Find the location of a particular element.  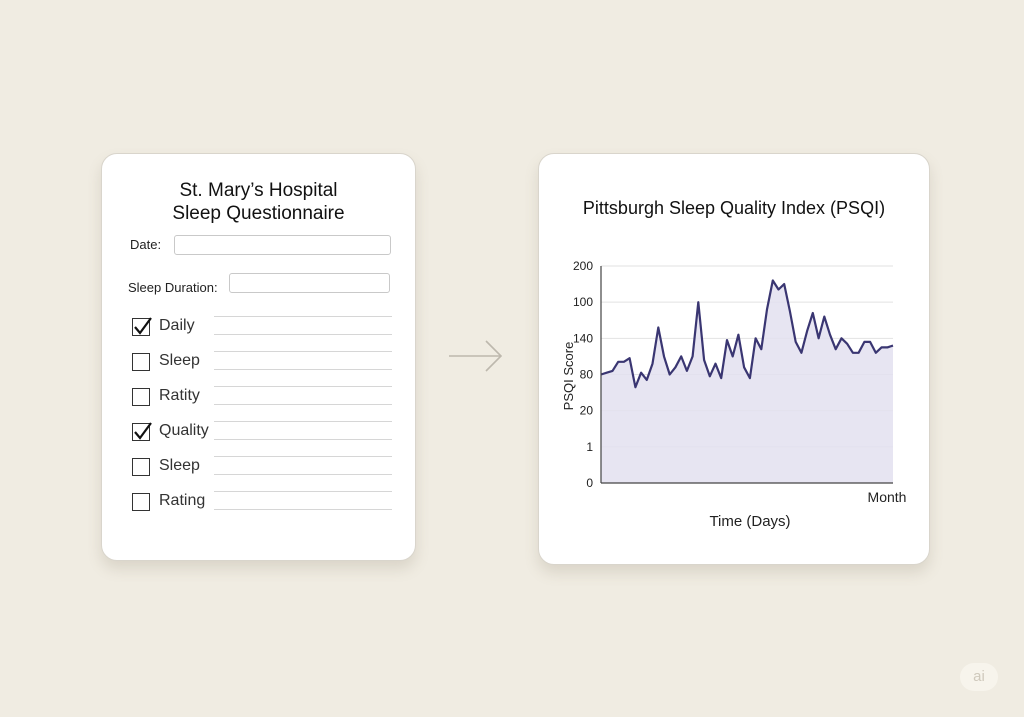

x-axis-label: Time (Days) is located at coordinates (749, 521).